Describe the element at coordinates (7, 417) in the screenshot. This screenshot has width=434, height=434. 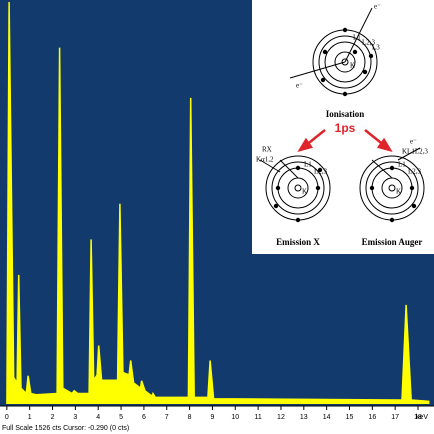
I see `x-tick-label: 0` at that location.